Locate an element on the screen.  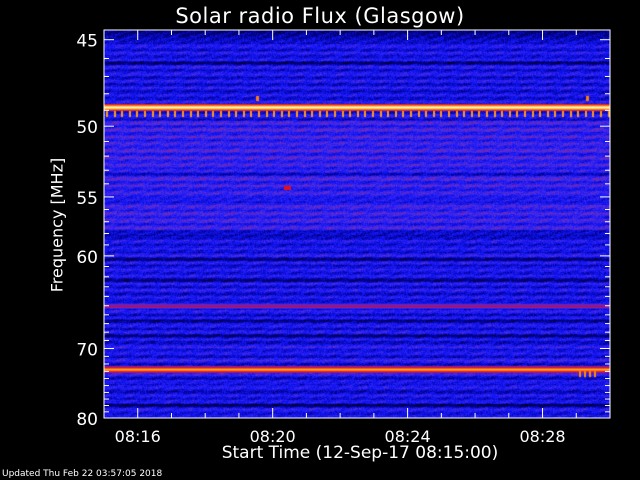
x-tick-label: 08:24 is located at coordinates (408, 436).